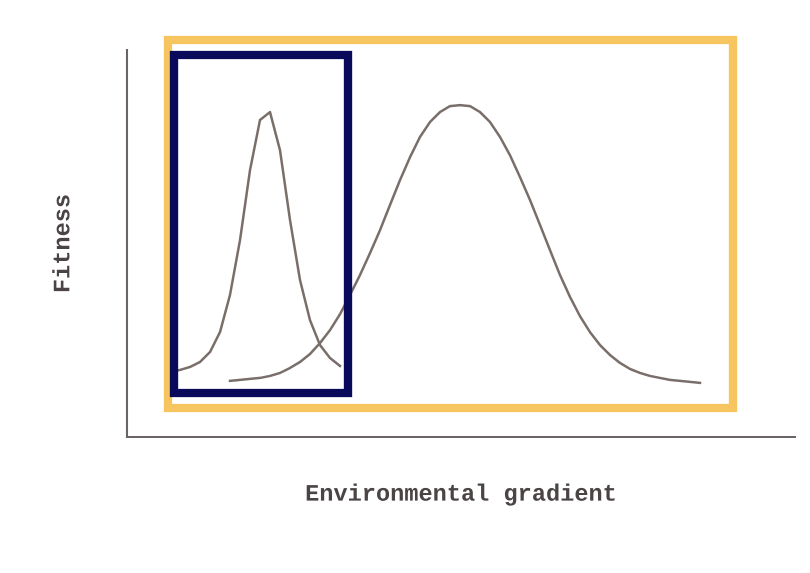  What do you see at coordinates (460, 495) in the screenshot?
I see `x-axis-title: Environmental gradient` at bounding box center [460, 495].